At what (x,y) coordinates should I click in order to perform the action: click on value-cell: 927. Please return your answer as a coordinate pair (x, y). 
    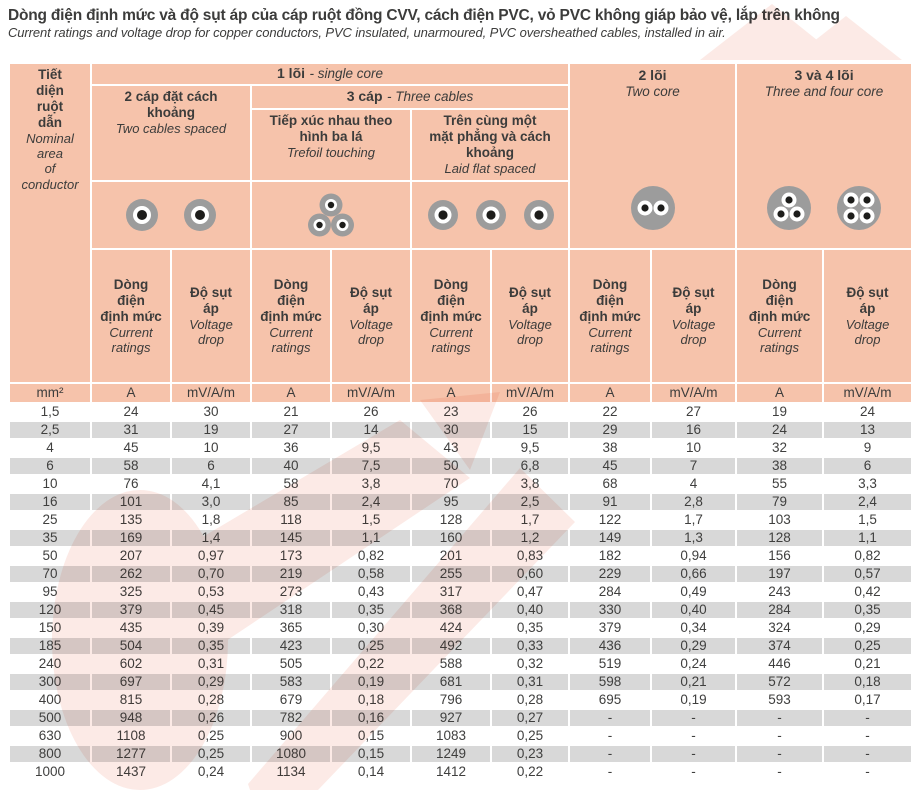
    Looking at the image, I should click on (451, 718).